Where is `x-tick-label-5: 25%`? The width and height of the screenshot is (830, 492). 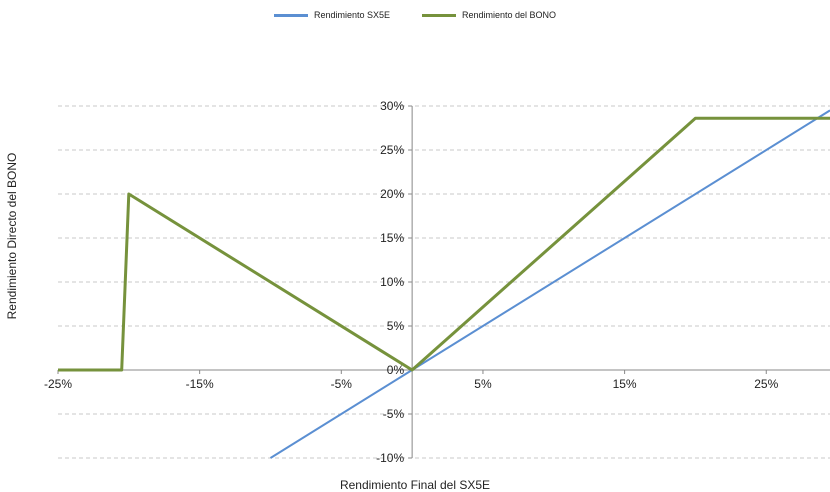 x-tick-label-5: 25% is located at coordinates (766, 384).